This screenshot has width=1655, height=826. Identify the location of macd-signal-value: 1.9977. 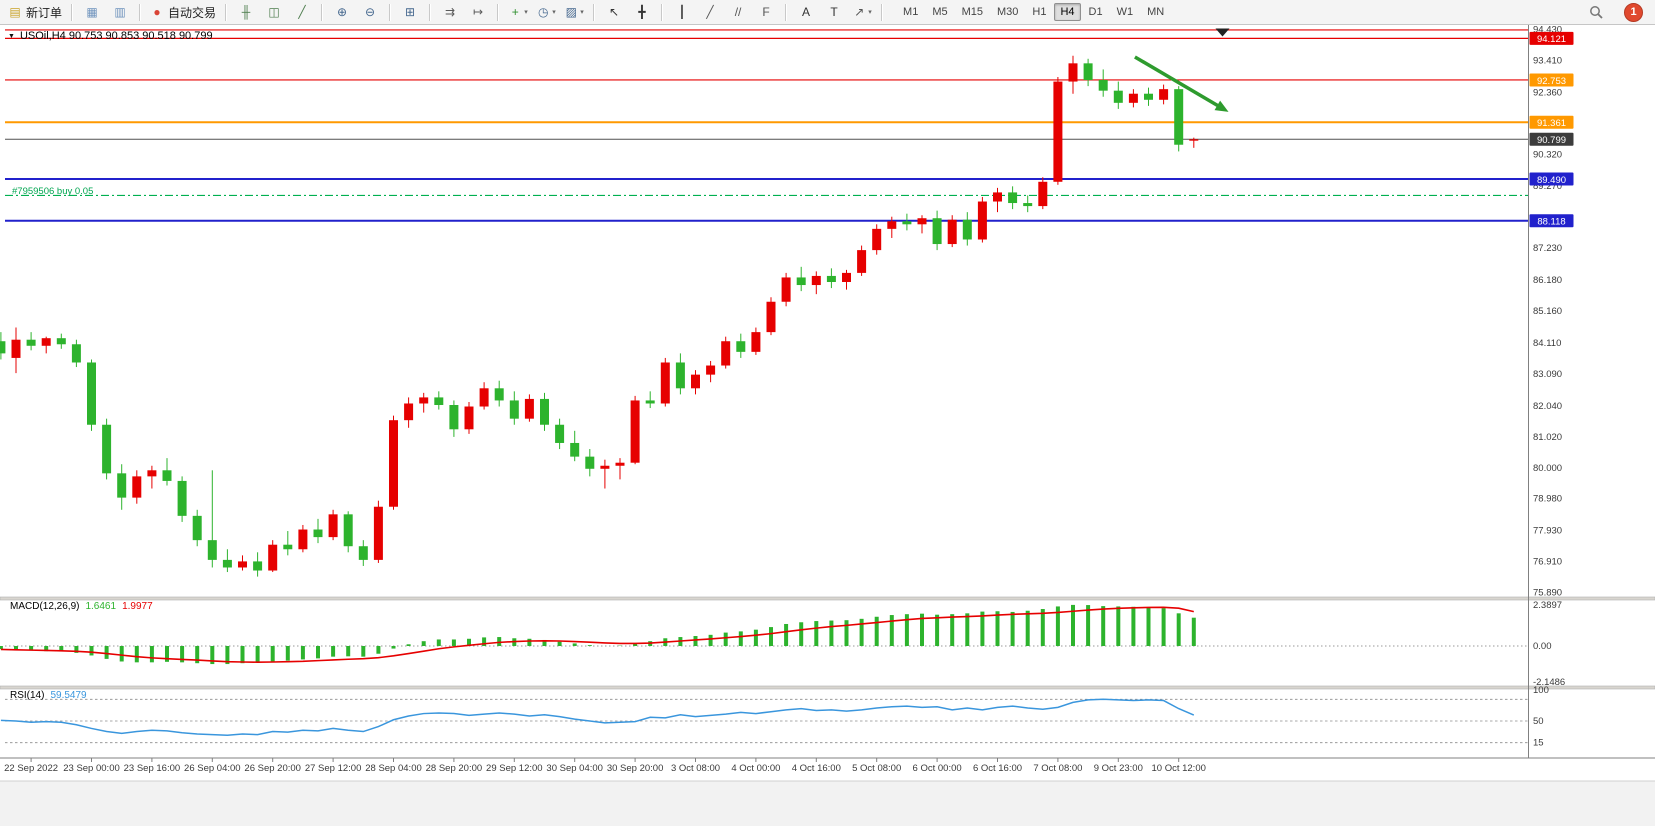
(137, 606).